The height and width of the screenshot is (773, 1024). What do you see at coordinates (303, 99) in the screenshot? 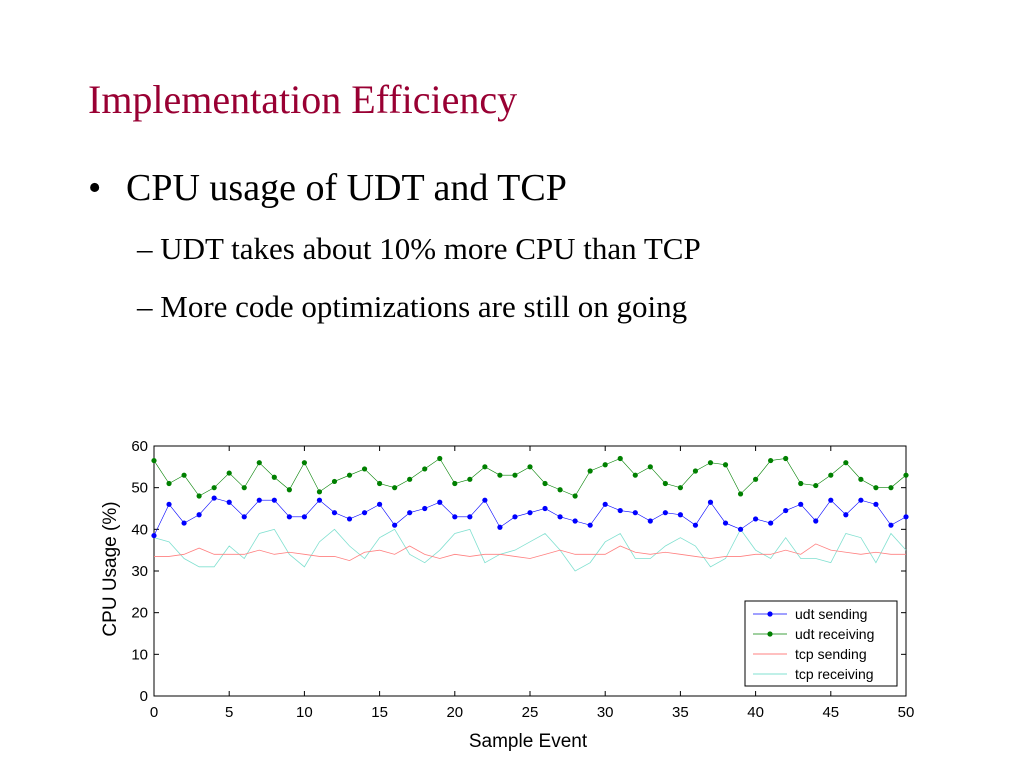
I see `slide-title: Implementation Efficiency` at bounding box center [303, 99].